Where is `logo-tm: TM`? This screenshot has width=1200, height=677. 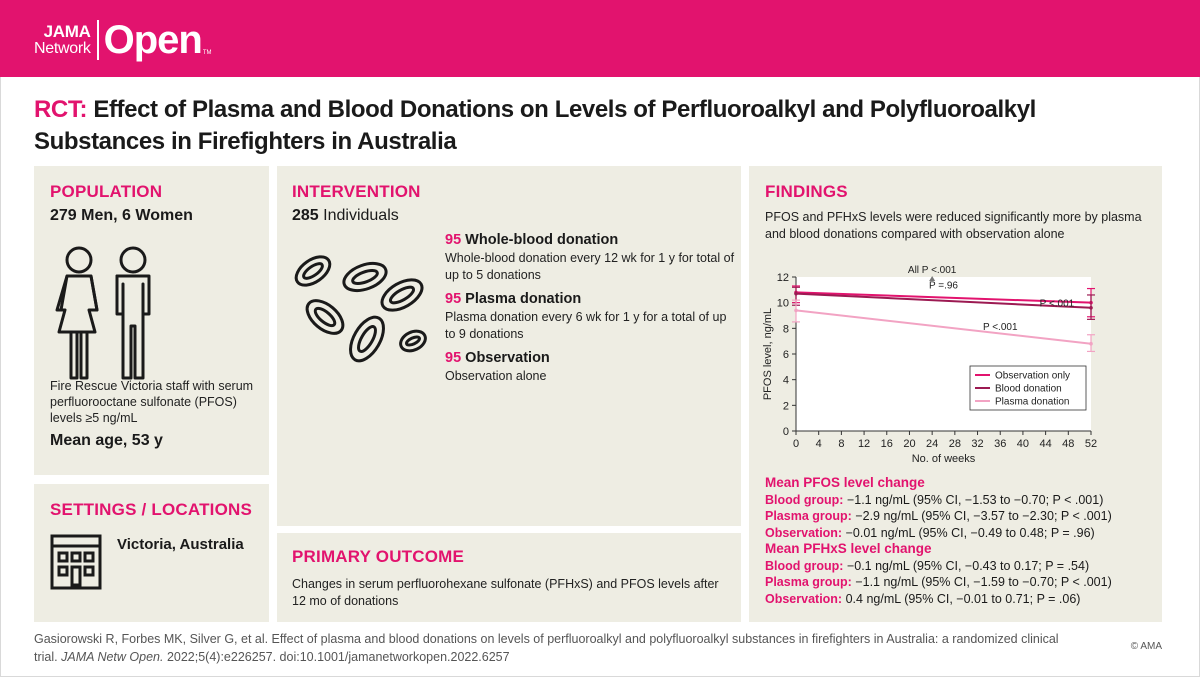
logo-tm: TM is located at coordinates (207, 53).